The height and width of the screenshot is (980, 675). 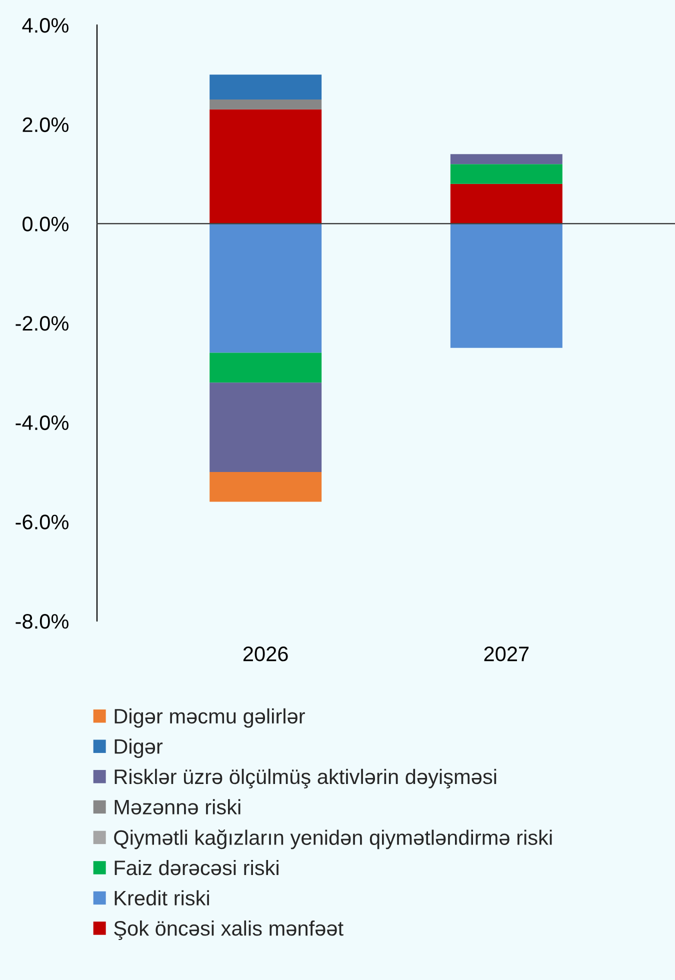 I want to click on legend-label: Kredit riski, so click(x=161, y=898).